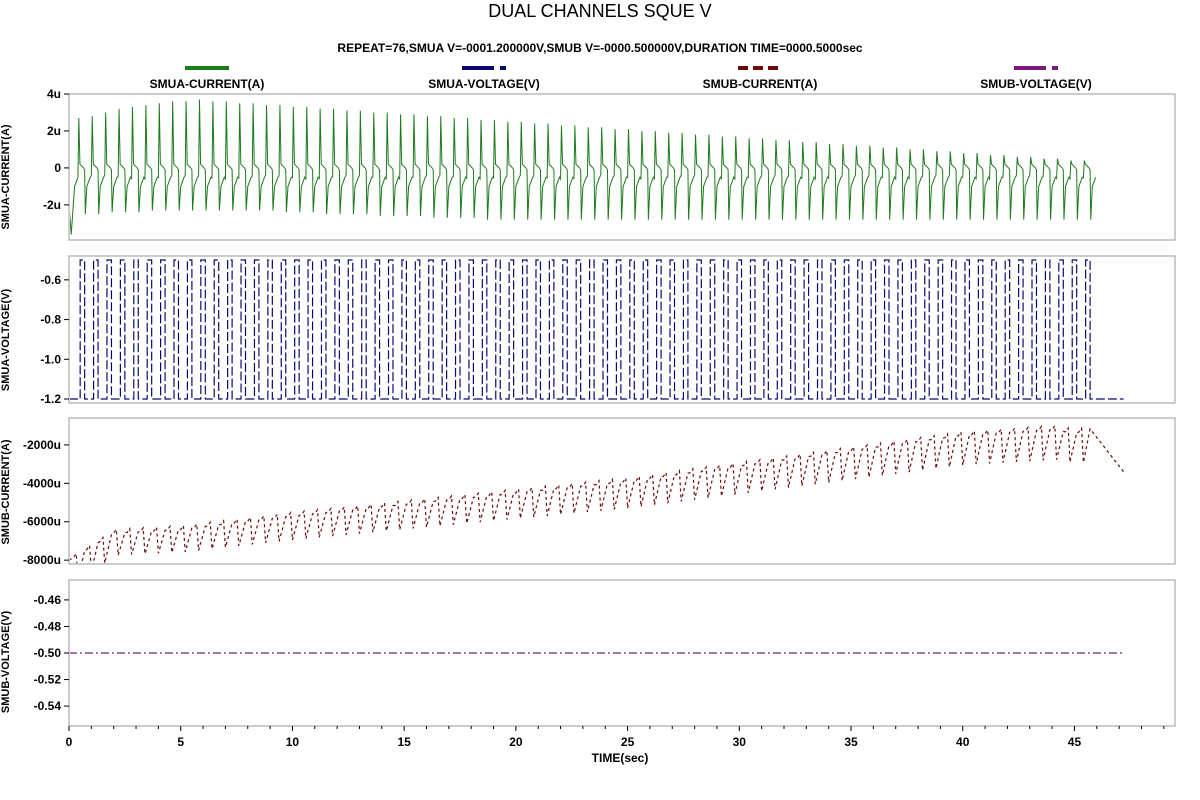 This screenshot has width=1200, height=800. I want to click on y-tick-label-smua-current-2: 0, so click(57, 168).